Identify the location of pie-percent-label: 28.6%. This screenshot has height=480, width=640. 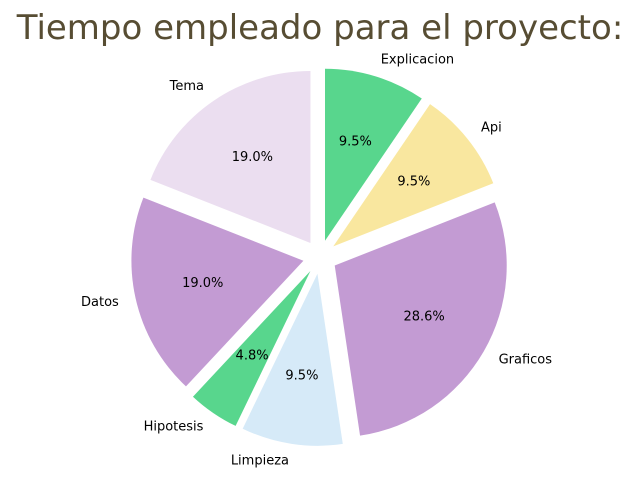
(423, 317).